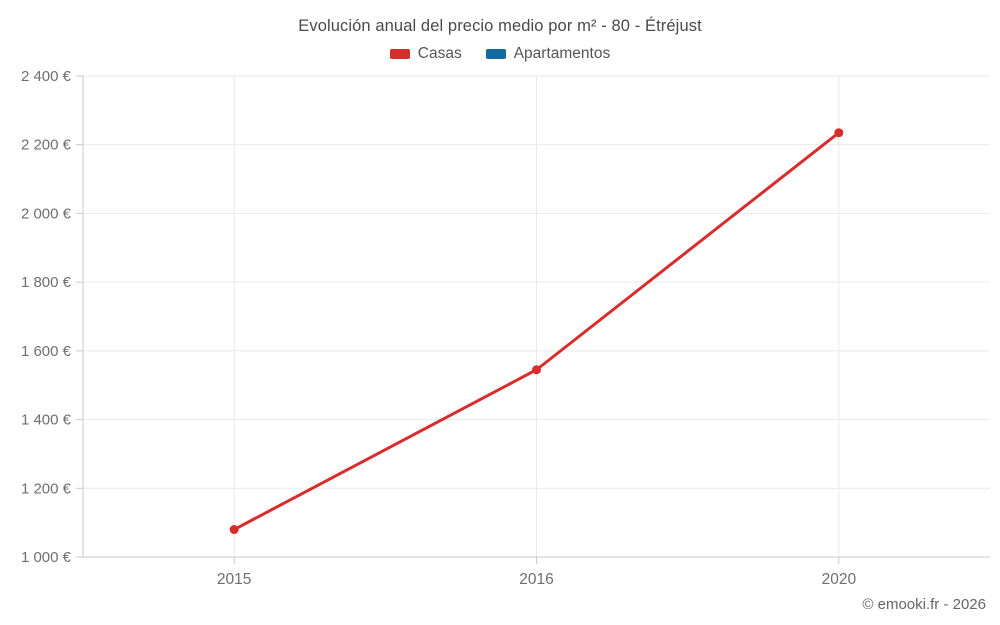 The image size is (1000, 625). Describe the element at coordinates (495, 54) in the screenshot. I see `legend-swatch-apartamentos-icon` at that location.